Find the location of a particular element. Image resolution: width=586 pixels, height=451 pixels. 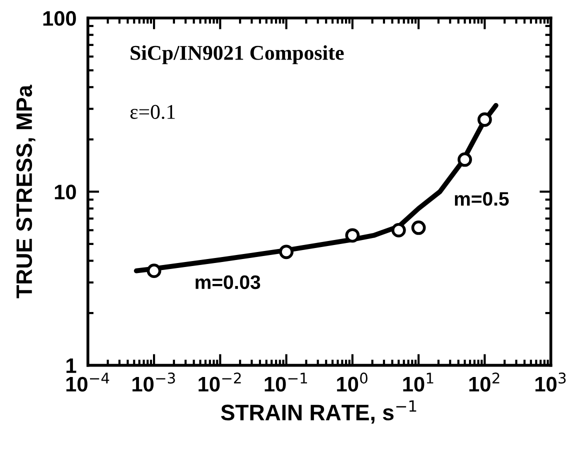

x-axis-title: STRAIN RATE, s$^{−1}$ is located at coordinates (318, 412).